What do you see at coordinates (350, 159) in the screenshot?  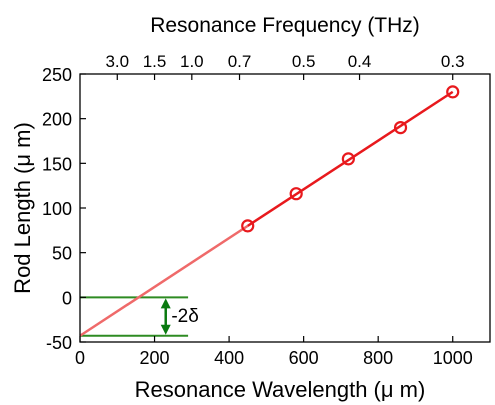 I see `series-line` at bounding box center [350, 159].